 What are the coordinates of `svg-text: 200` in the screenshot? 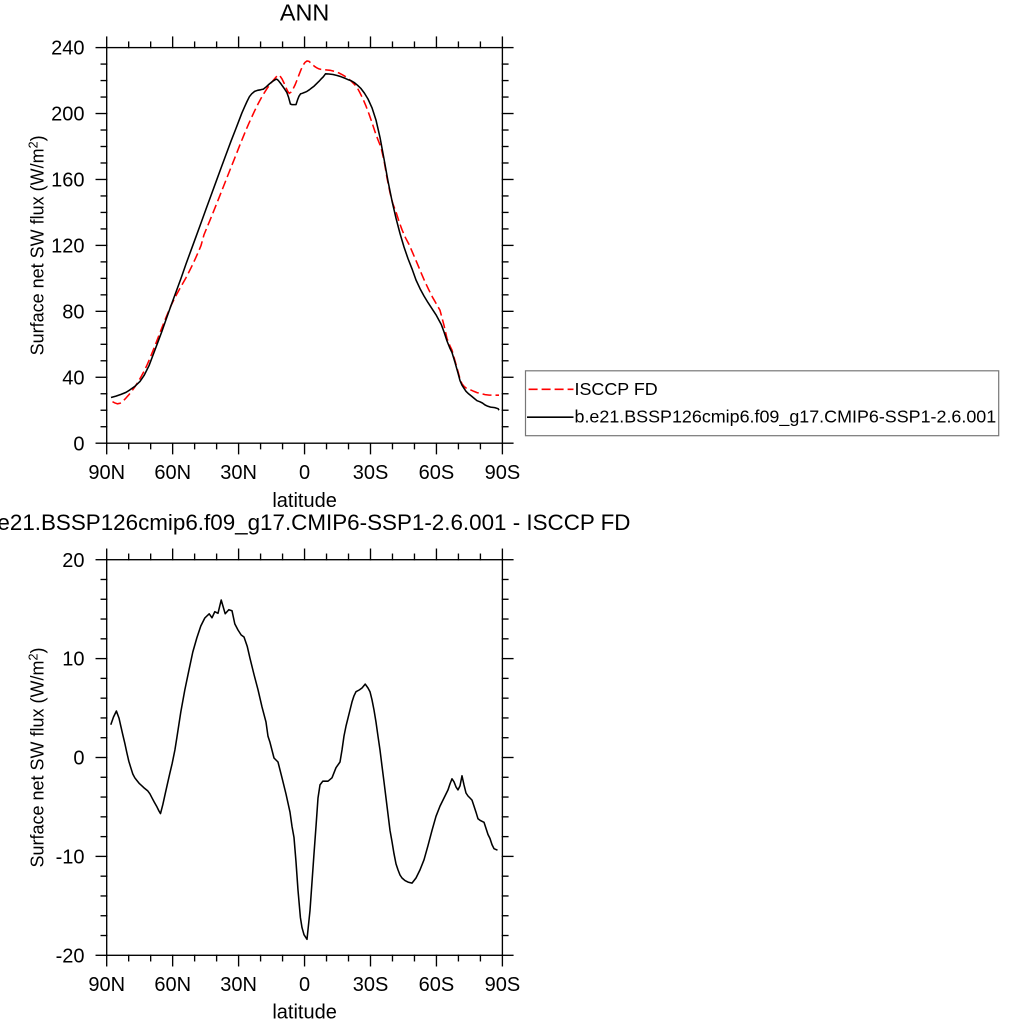 It's located at (67, 115).